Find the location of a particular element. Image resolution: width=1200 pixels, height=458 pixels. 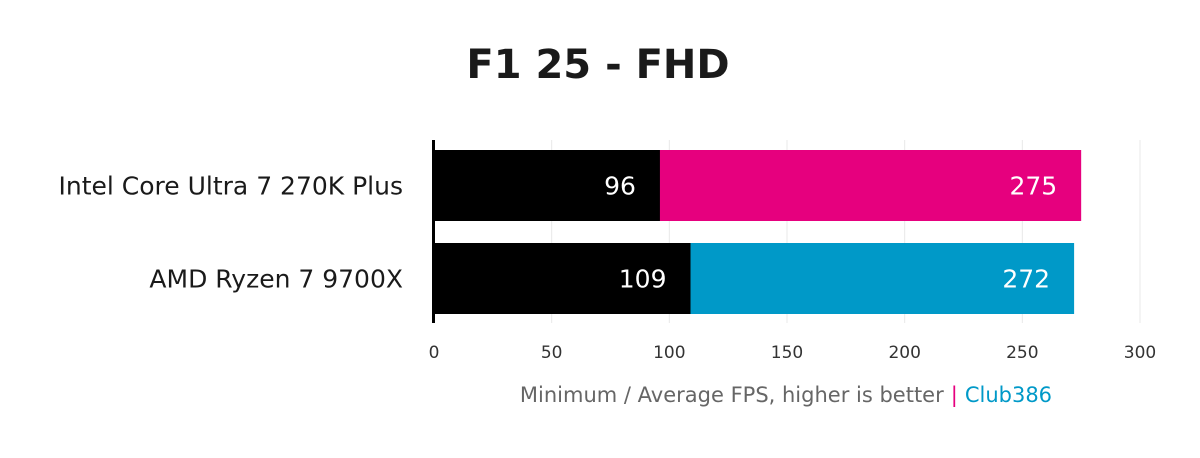

x-tick-label: 50 is located at coordinates (552, 353).